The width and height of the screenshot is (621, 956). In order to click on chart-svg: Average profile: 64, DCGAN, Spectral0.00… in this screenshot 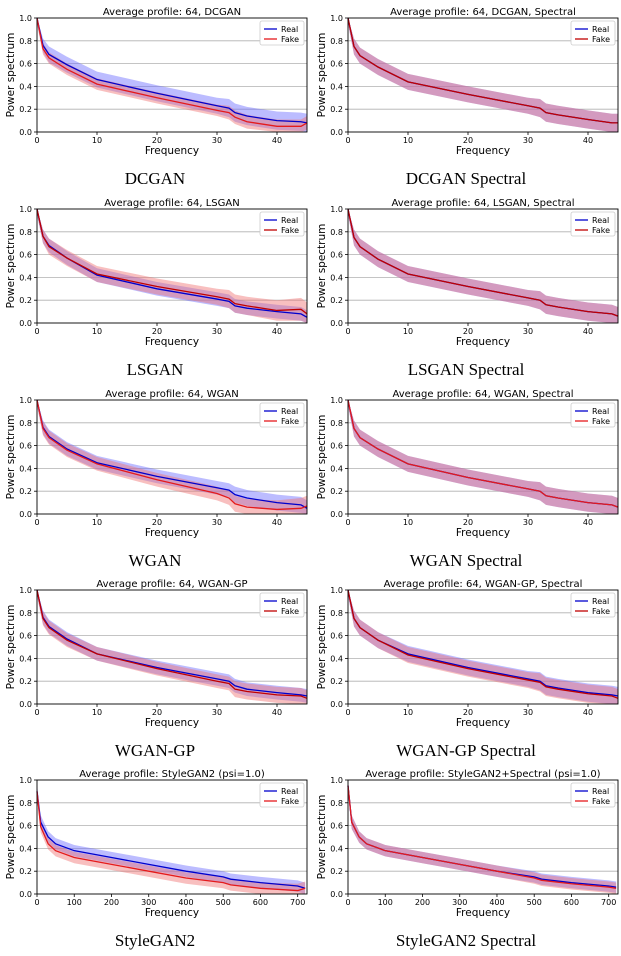, I will do `click(467, 82)`.